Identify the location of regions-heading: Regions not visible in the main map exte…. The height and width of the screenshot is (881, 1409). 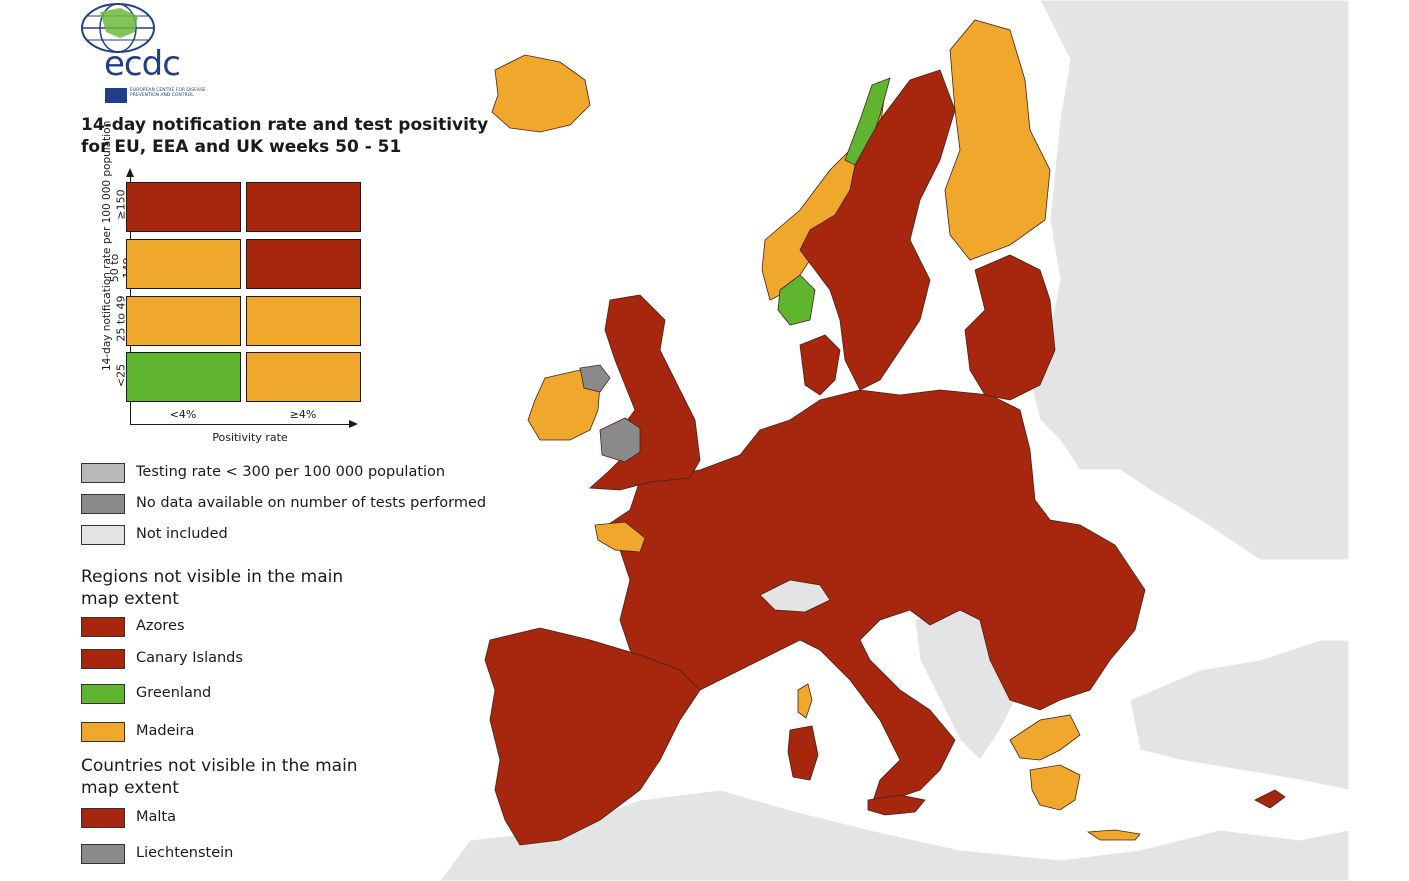
(212, 588).